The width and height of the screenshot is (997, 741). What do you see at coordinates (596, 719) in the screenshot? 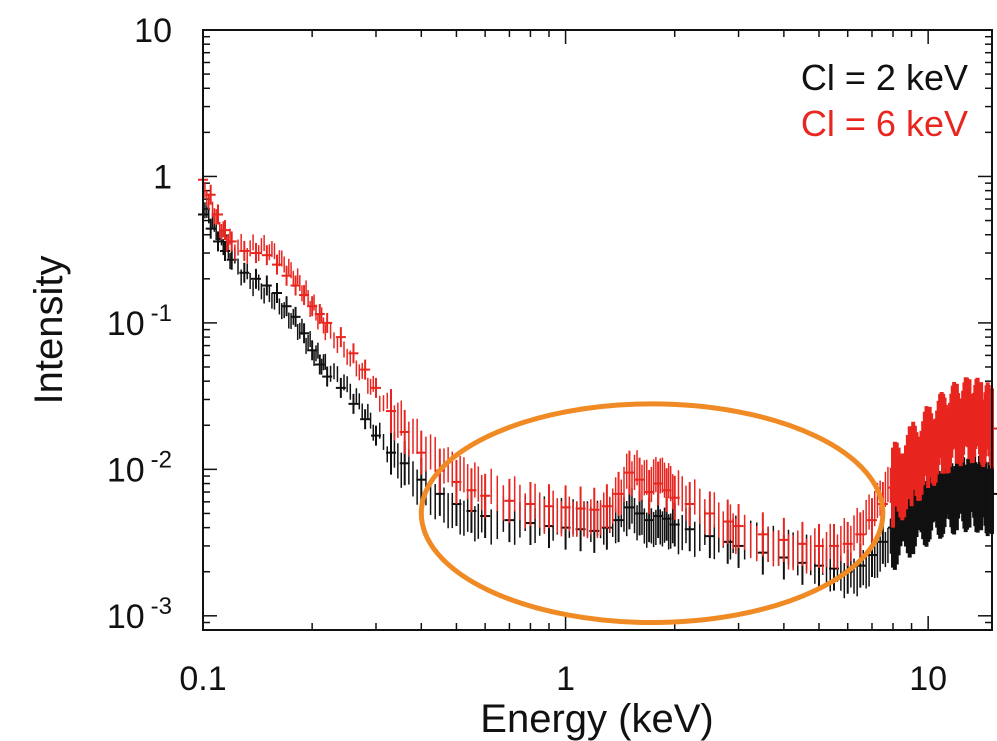
I see `x-axis-label: Energy (keV)` at bounding box center [596, 719].